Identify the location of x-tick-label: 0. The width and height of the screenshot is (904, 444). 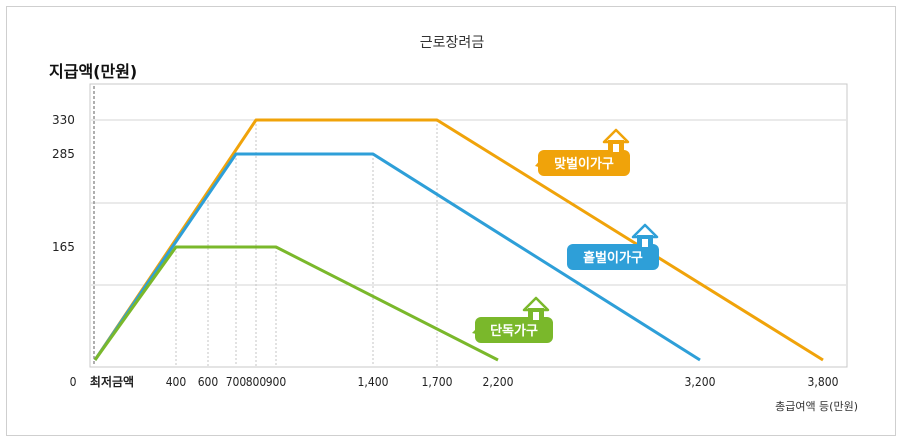
(73, 382).